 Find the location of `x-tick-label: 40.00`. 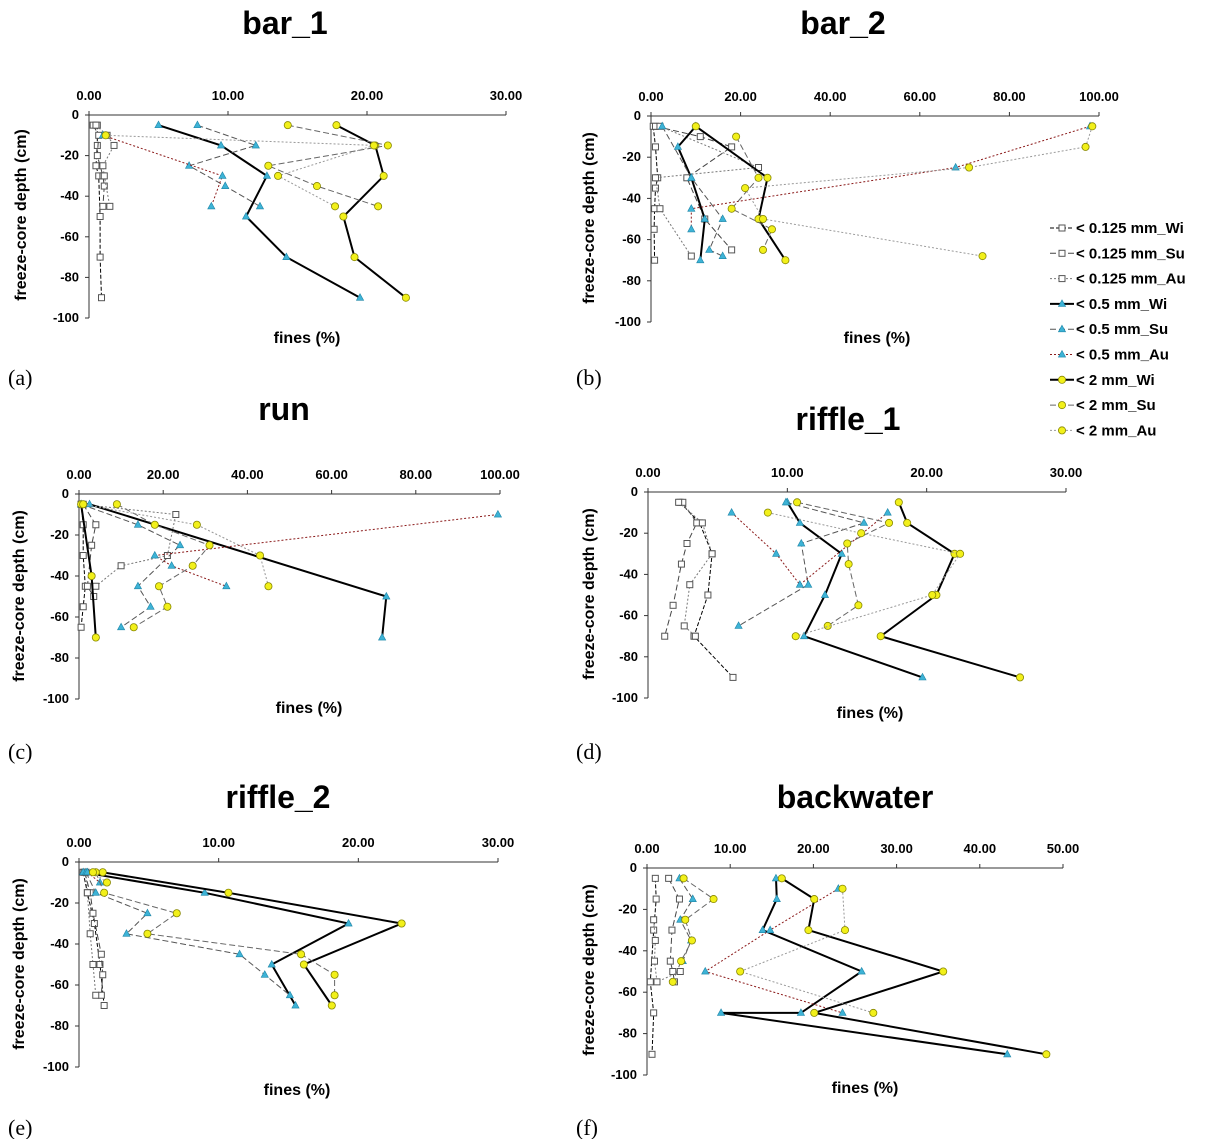

x-tick-label: 40.00 is located at coordinates (830, 96).